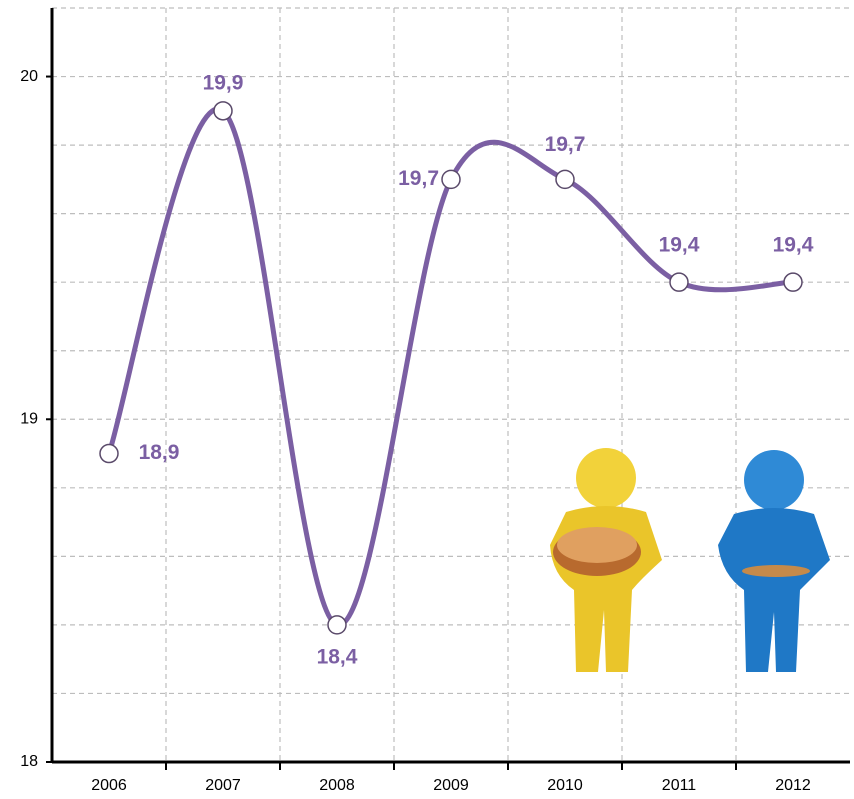 Image resolution: width=854 pixels, height=799 pixels. What do you see at coordinates (679, 785) in the screenshot?
I see `x-tick-label: 2011` at bounding box center [679, 785].